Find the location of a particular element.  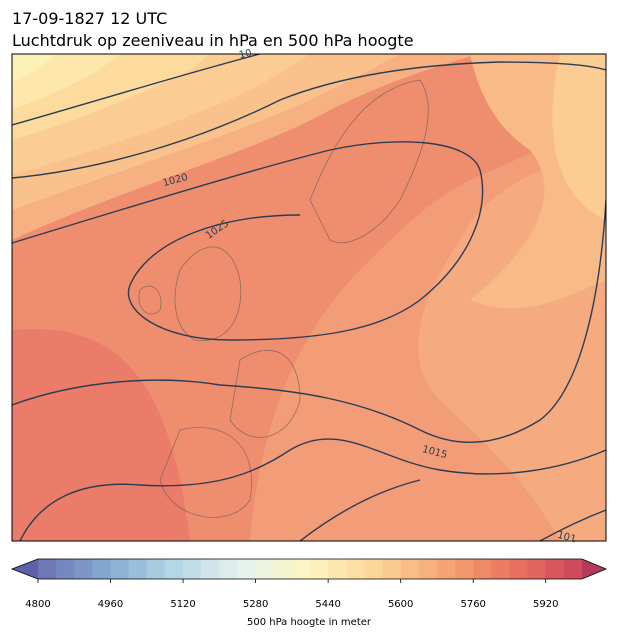

colorbar-label: 500 hPa hoogte in meter is located at coordinates (309, 622).